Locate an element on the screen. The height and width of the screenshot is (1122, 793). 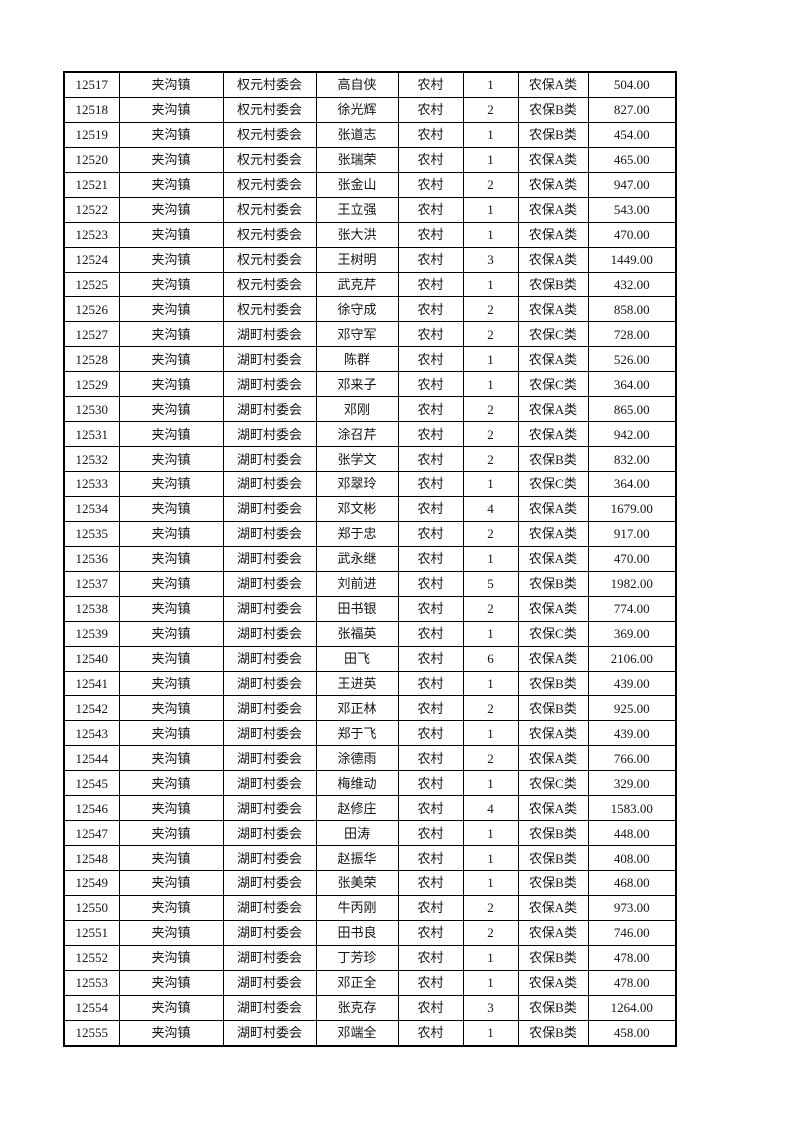
cell-amount: 504.00 is located at coordinates (632, 84).